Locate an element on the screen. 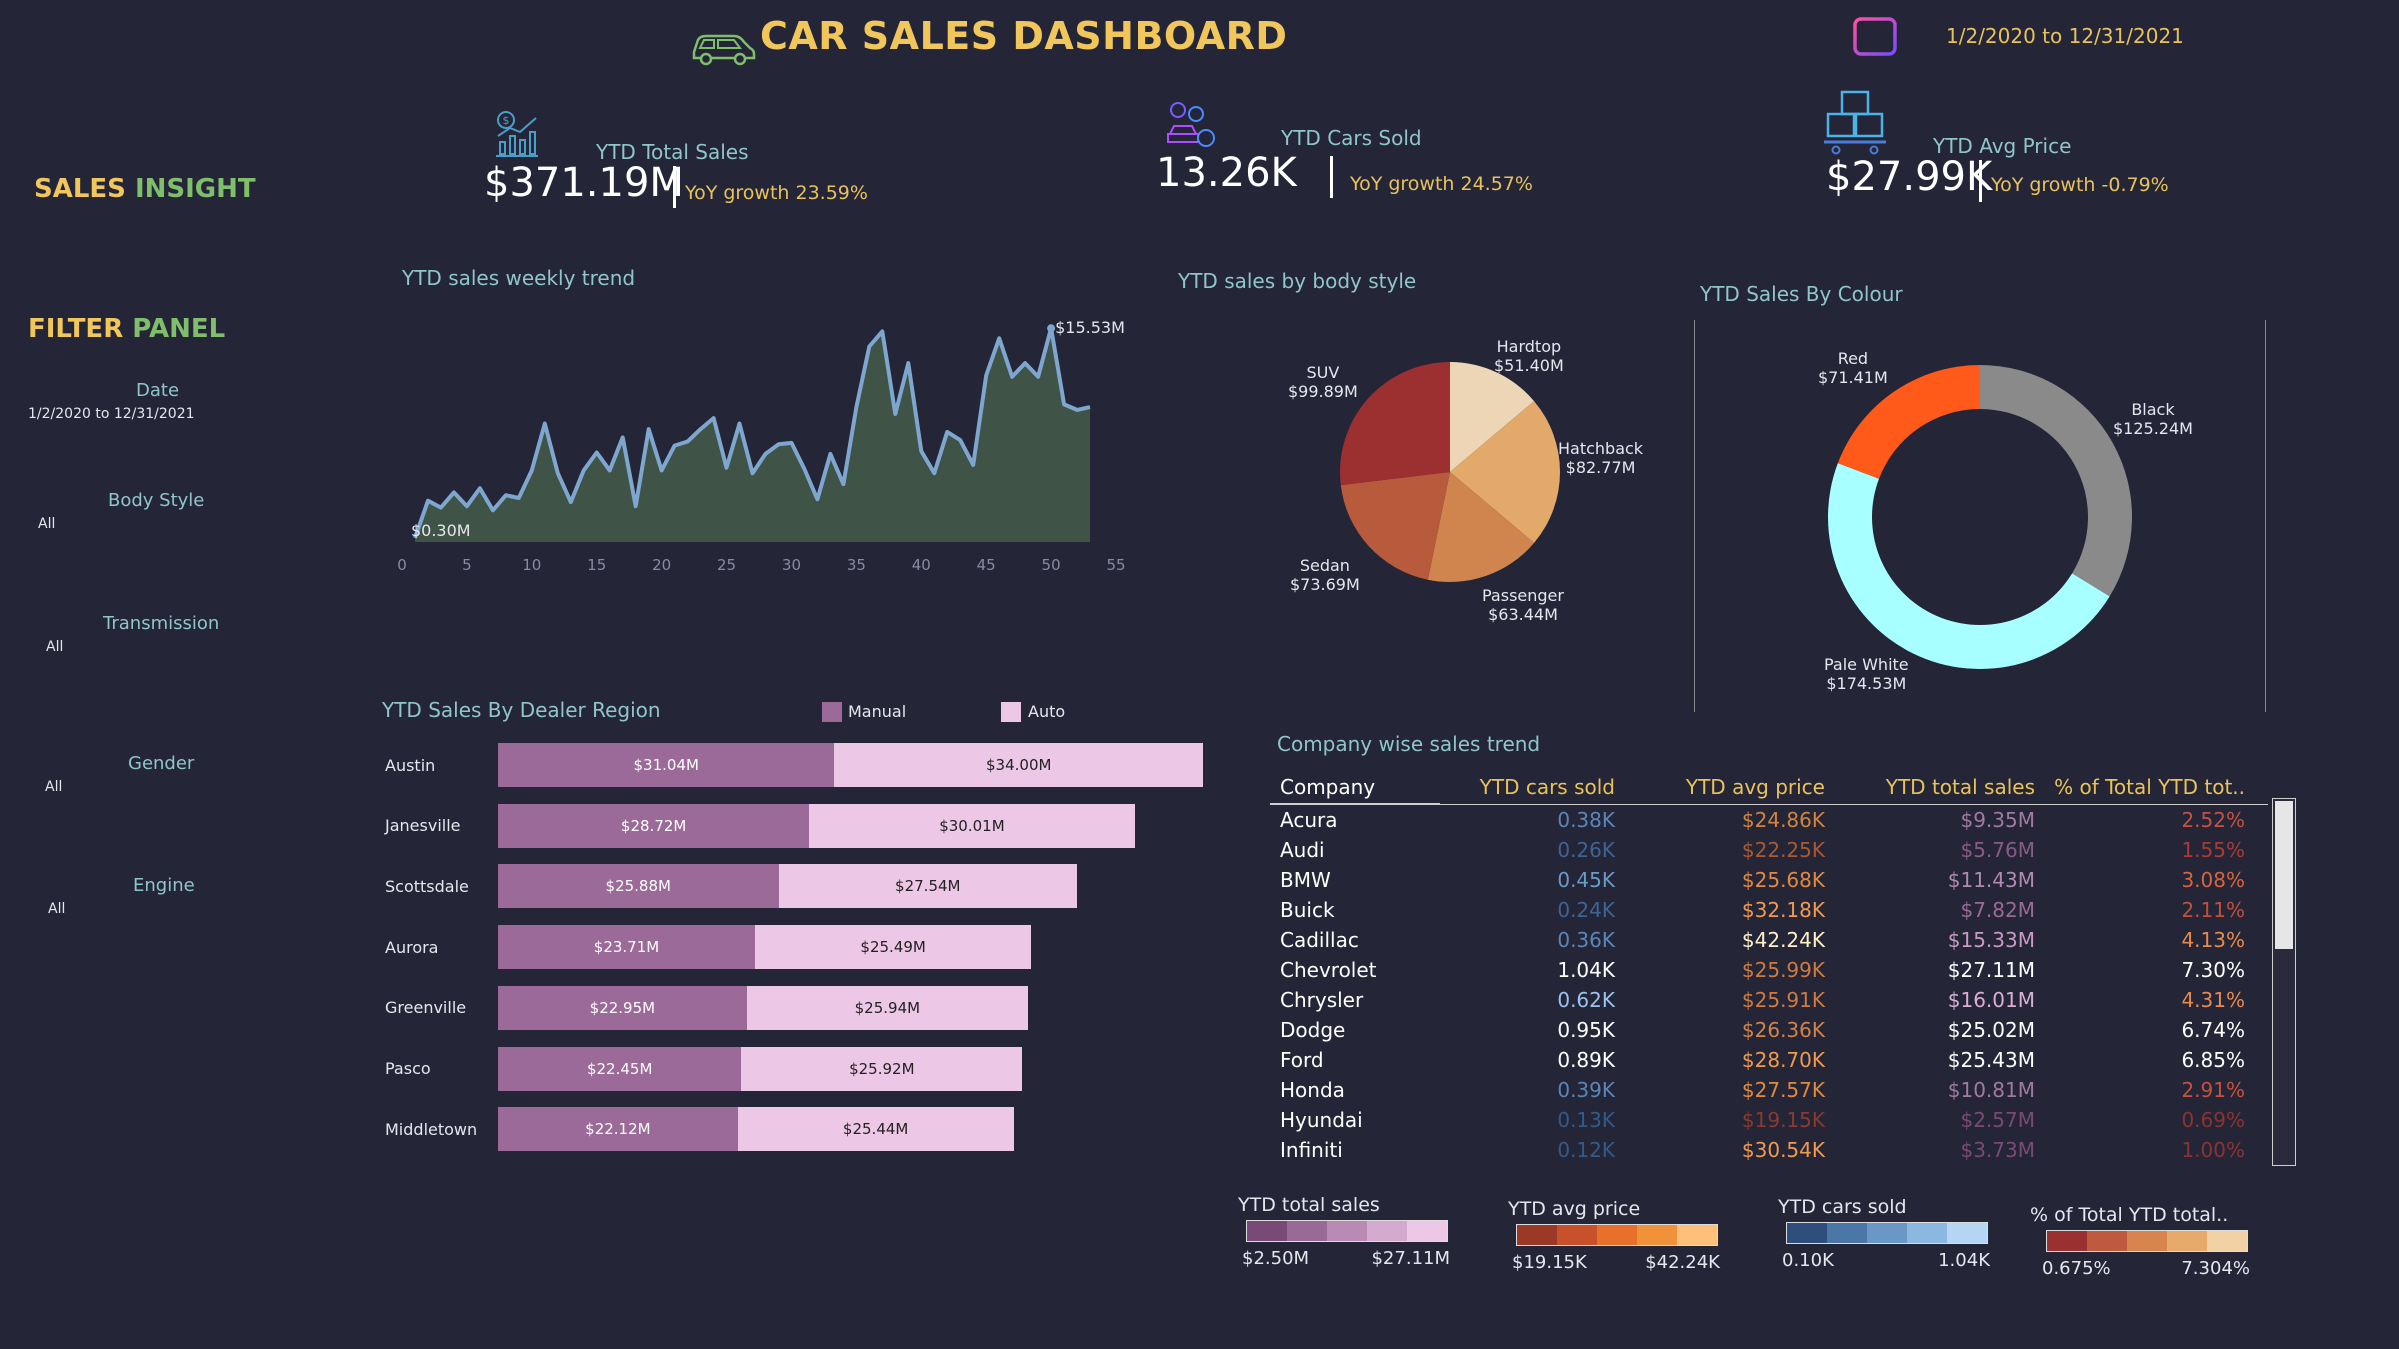 This screenshot has height=1349, width=2399. table-cell: Infiniti is located at coordinates (1311, 1150).